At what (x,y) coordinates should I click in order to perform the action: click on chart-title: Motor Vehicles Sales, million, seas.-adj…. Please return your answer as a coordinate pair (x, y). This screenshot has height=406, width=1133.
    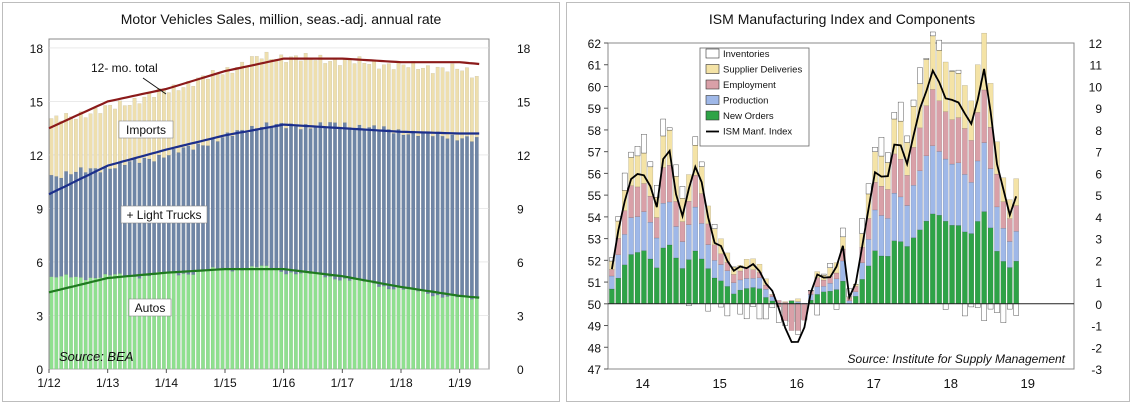
    Looking at the image, I should click on (281, 19).